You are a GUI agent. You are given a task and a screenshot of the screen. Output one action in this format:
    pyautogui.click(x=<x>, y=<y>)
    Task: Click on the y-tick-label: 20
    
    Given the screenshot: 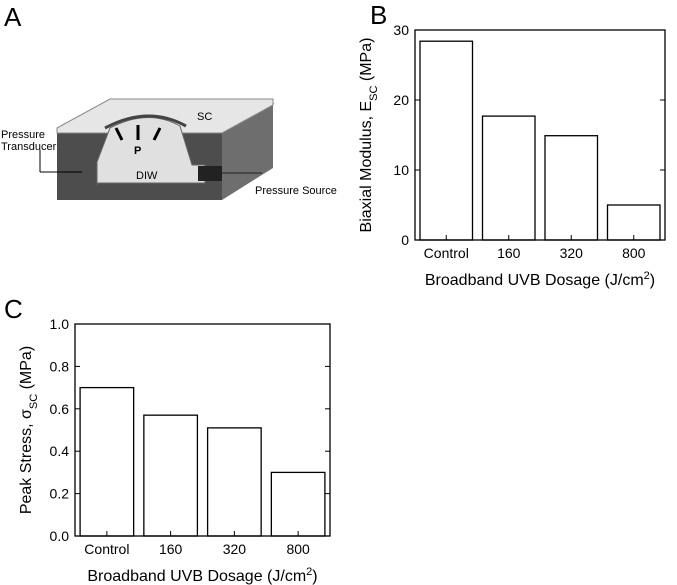 What is the action you would take?
    pyautogui.click(x=401, y=100)
    